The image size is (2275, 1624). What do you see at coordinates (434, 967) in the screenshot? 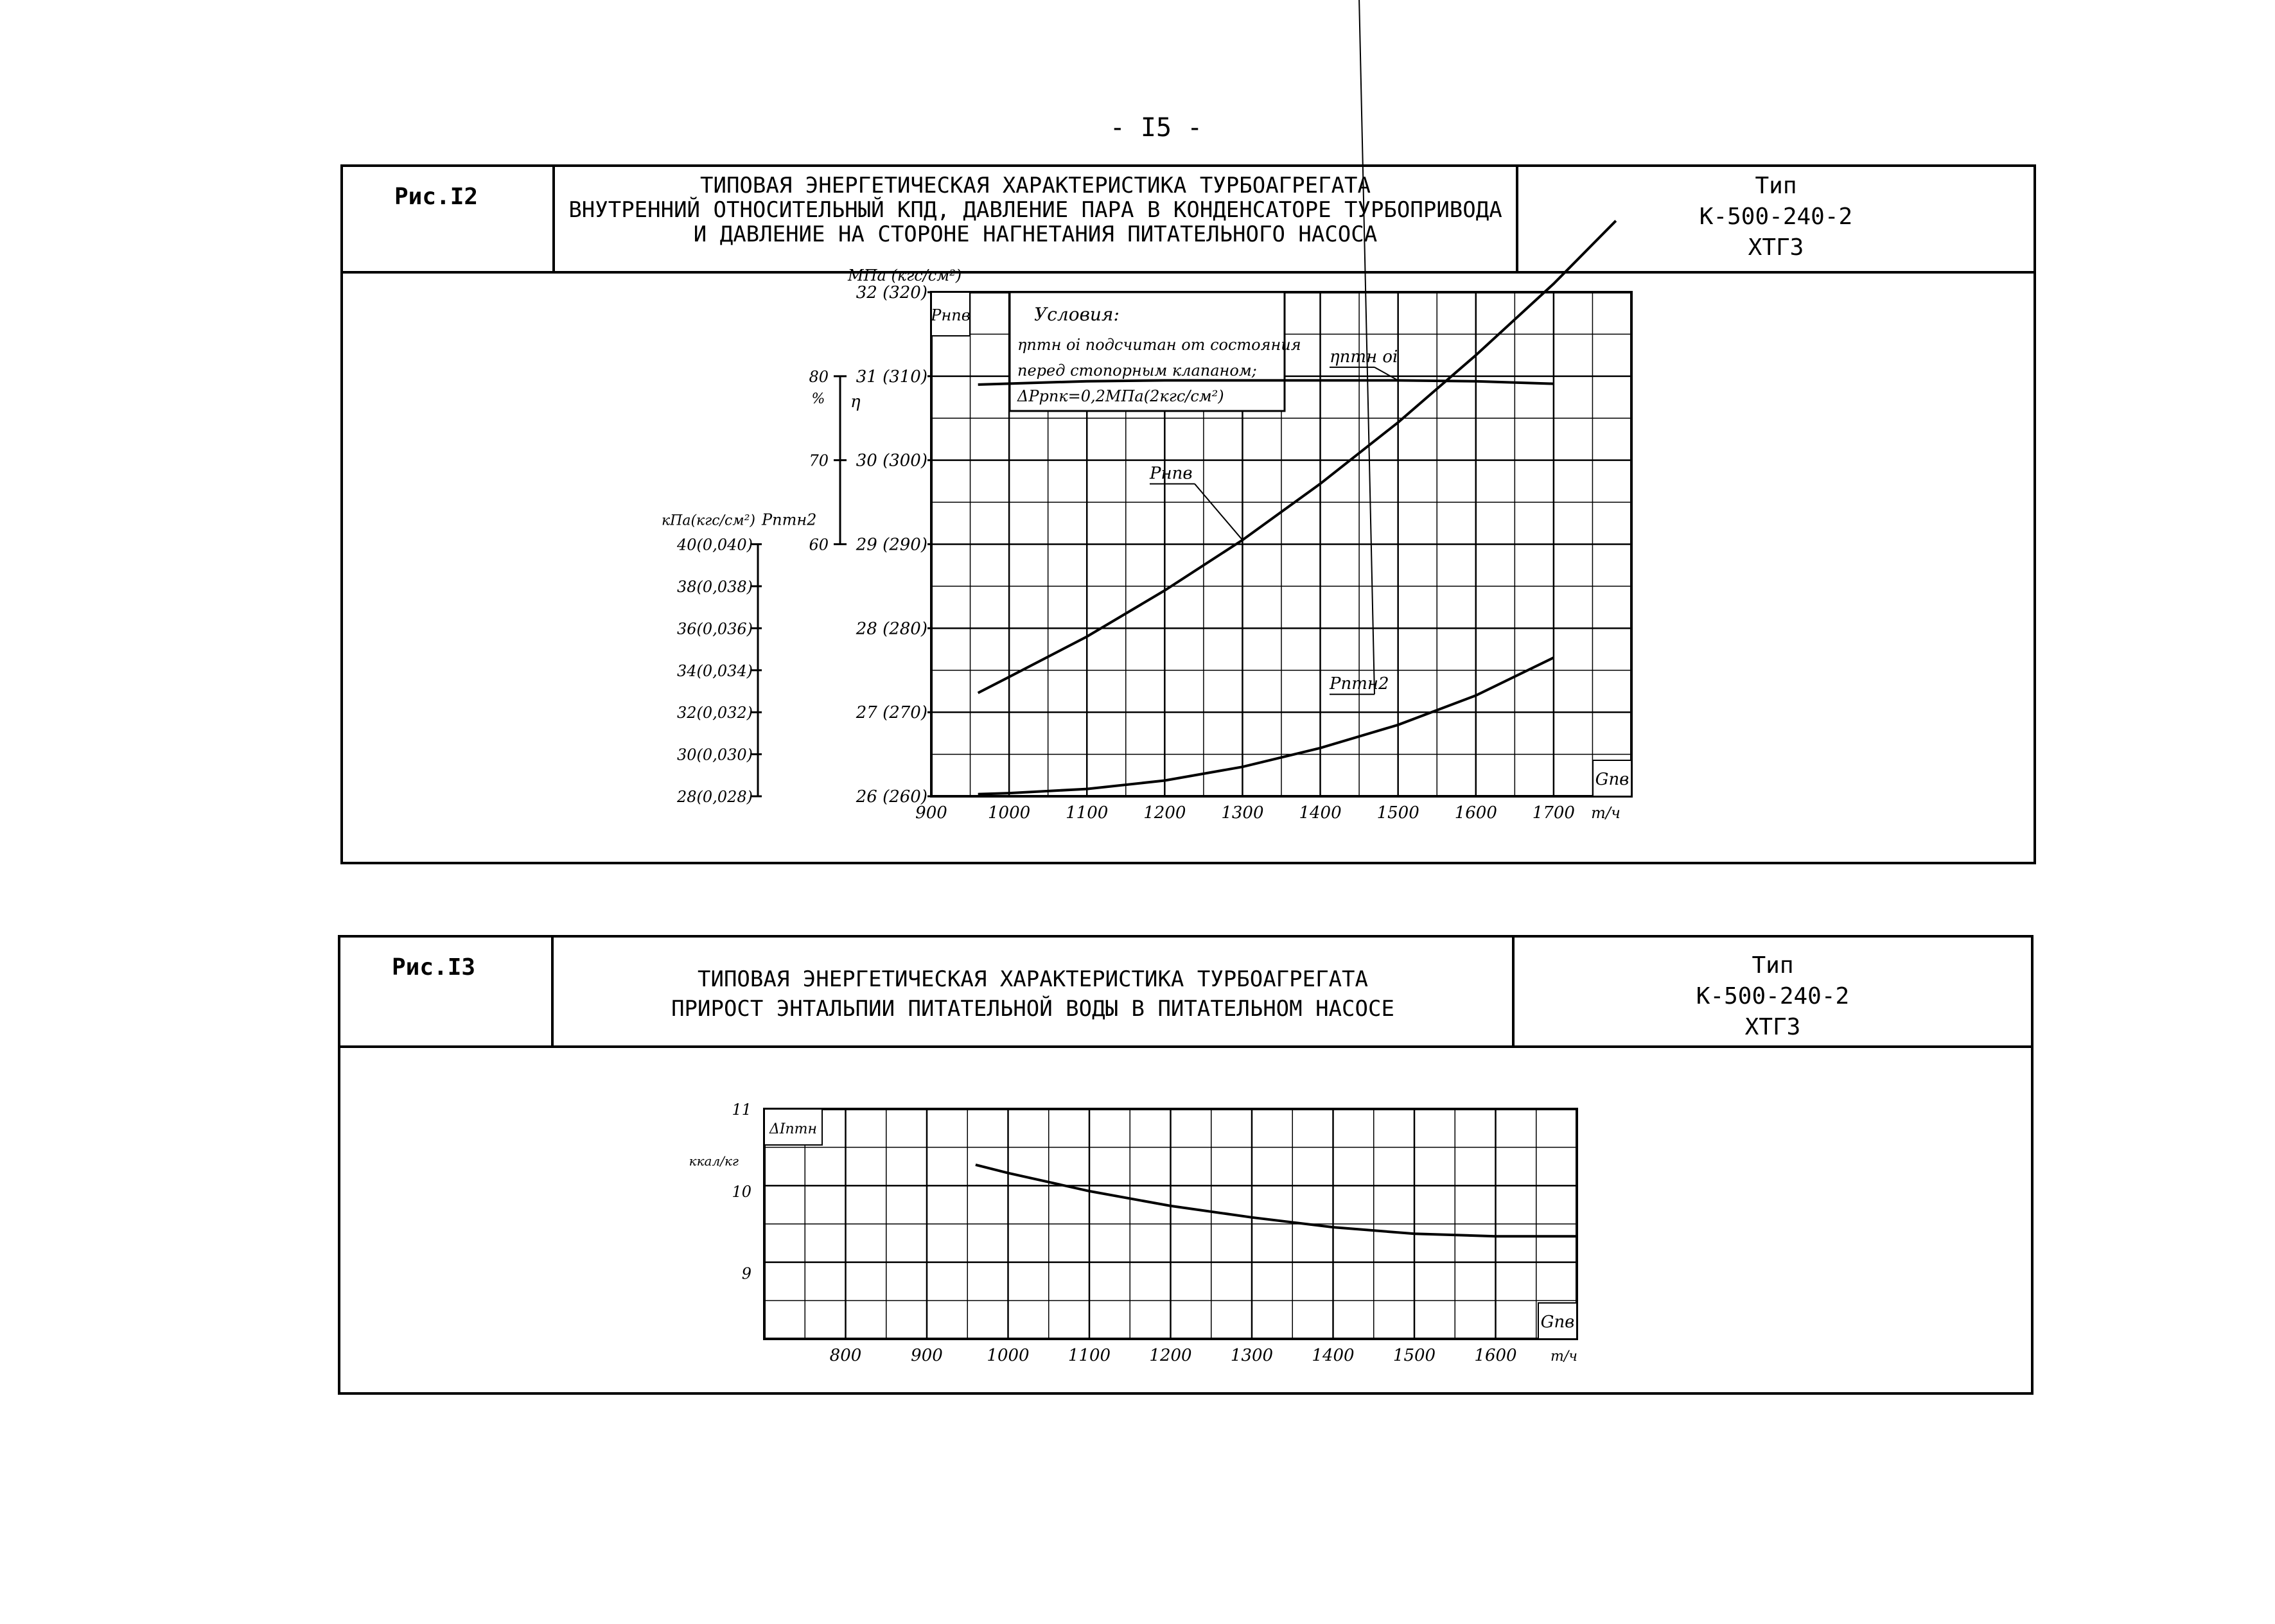
I see `figure-13-label: Рис.I3` at bounding box center [434, 967].